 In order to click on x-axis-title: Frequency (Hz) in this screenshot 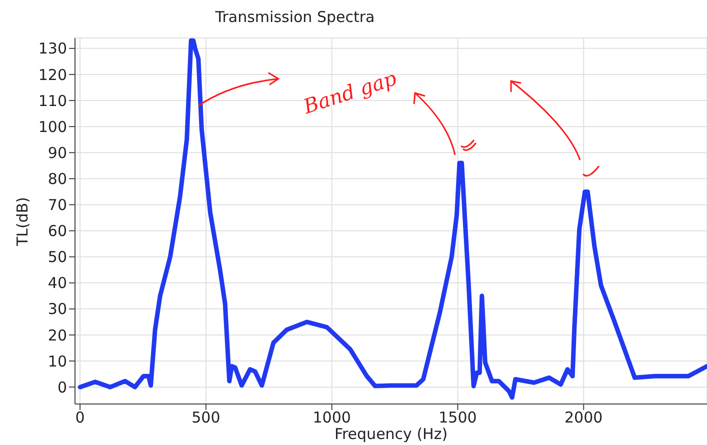, I will do `click(391, 434)`.